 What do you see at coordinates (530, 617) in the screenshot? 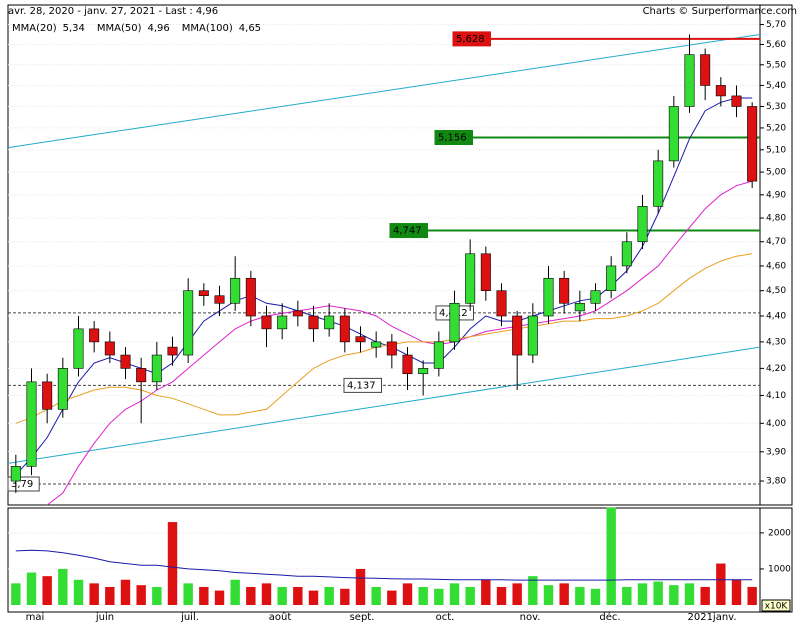
I see `x-tick-label: nov.` at bounding box center [530, 617].